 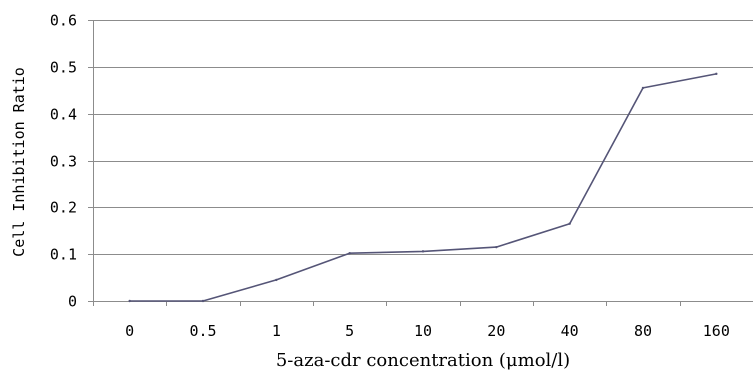 I want to click on x-tick-label: 0, so click(x=129, y=331).